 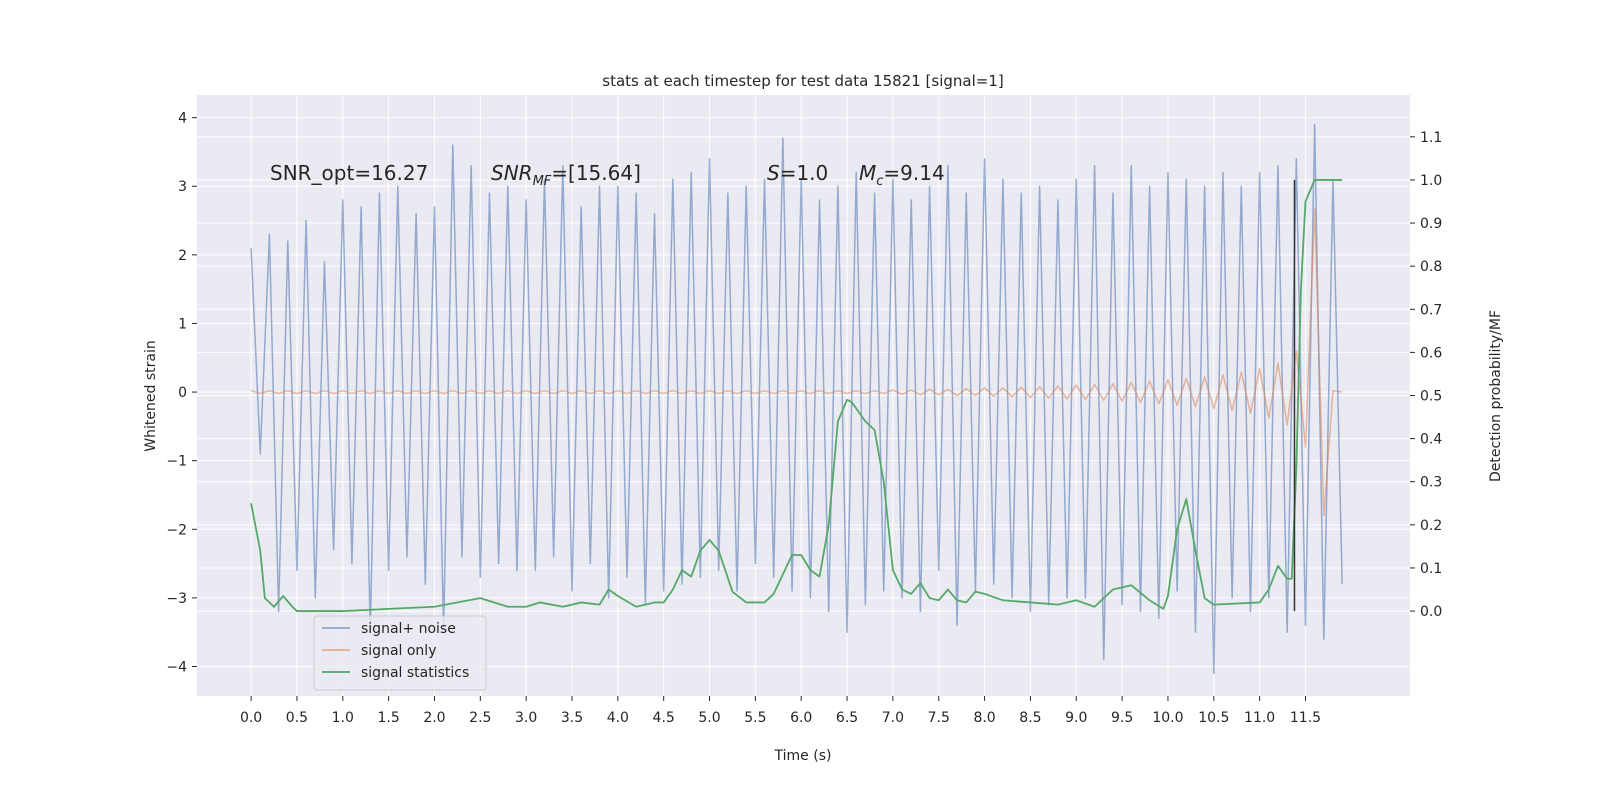 I want to click on x-tick-label: 3.5, so click(x=572, y=718).